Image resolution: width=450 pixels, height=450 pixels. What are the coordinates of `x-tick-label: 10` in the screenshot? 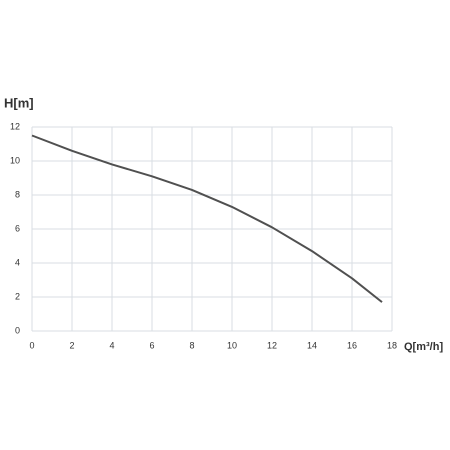 It's located at (232, 345).